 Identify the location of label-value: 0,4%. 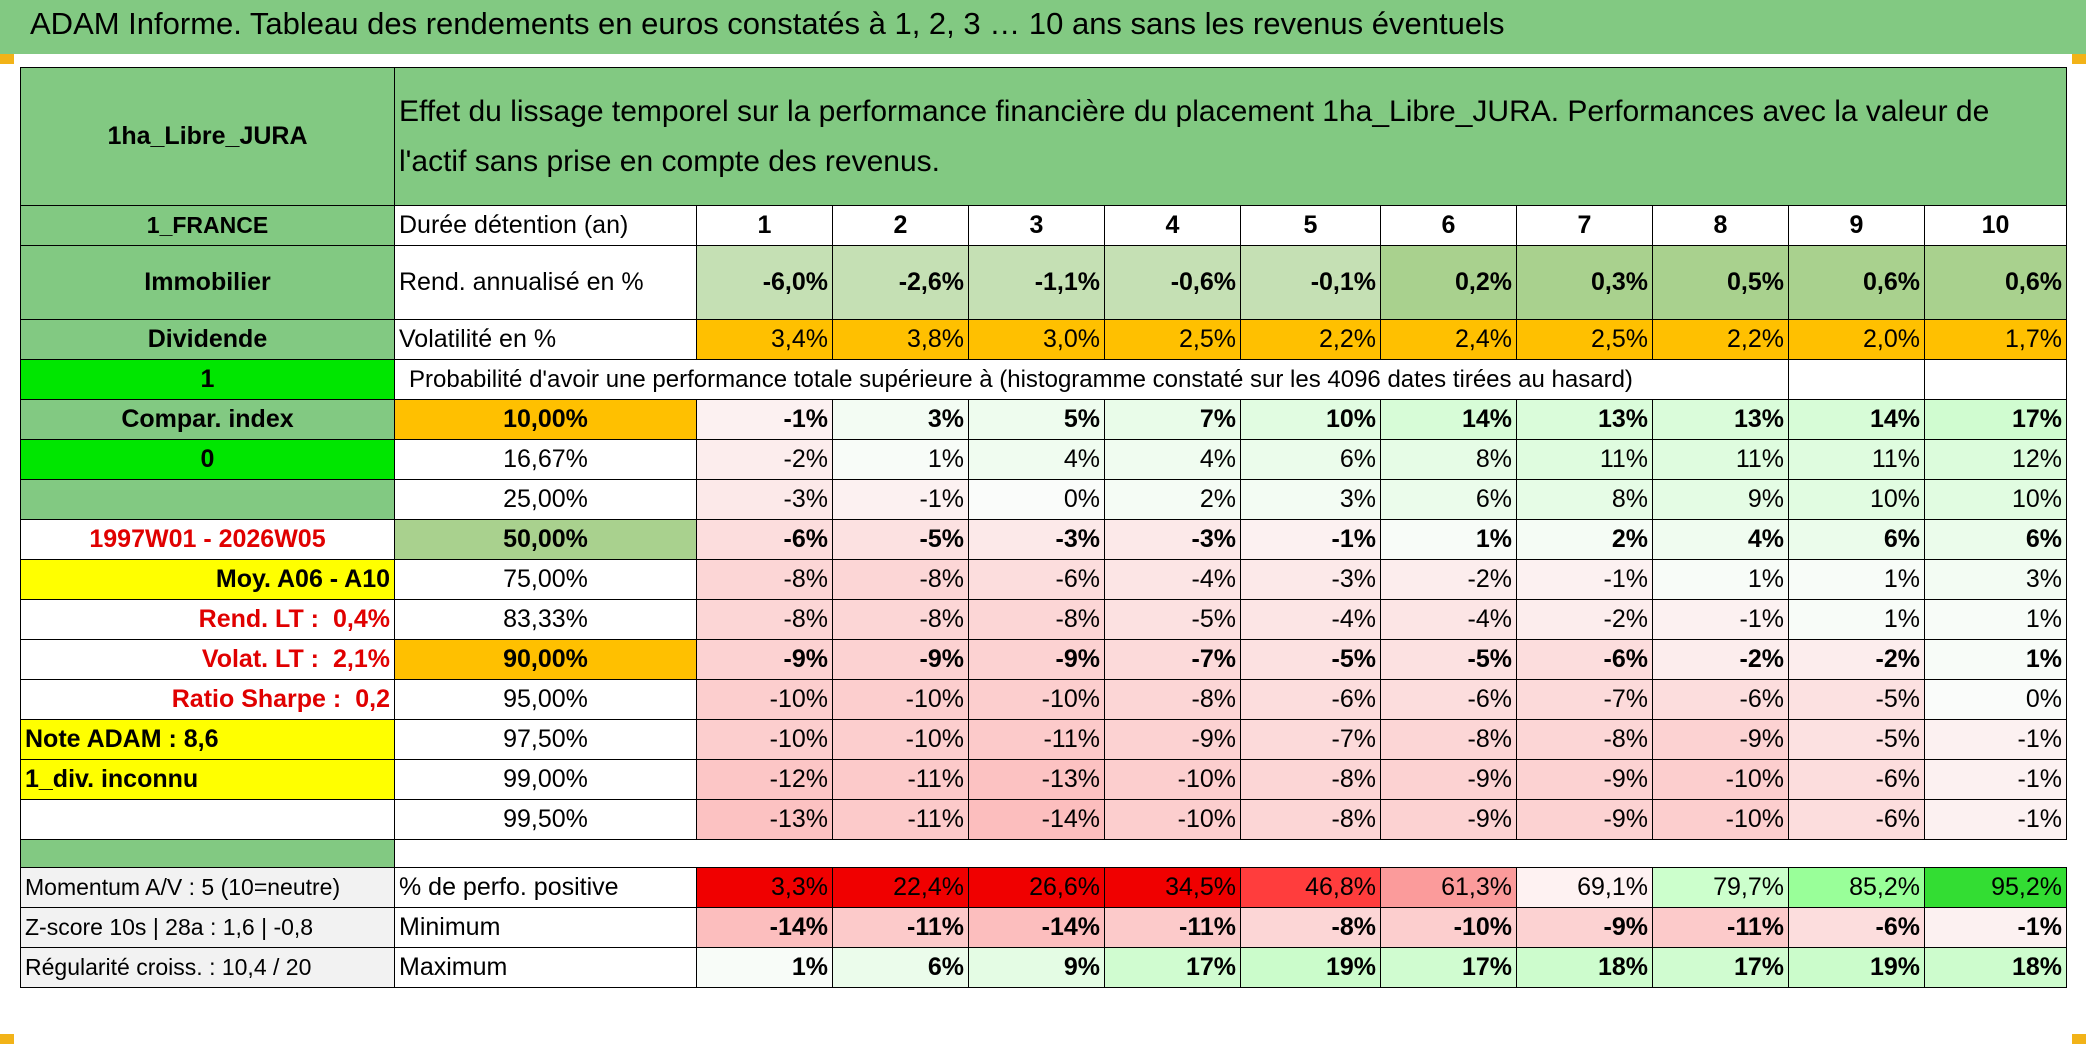
(361, 619).